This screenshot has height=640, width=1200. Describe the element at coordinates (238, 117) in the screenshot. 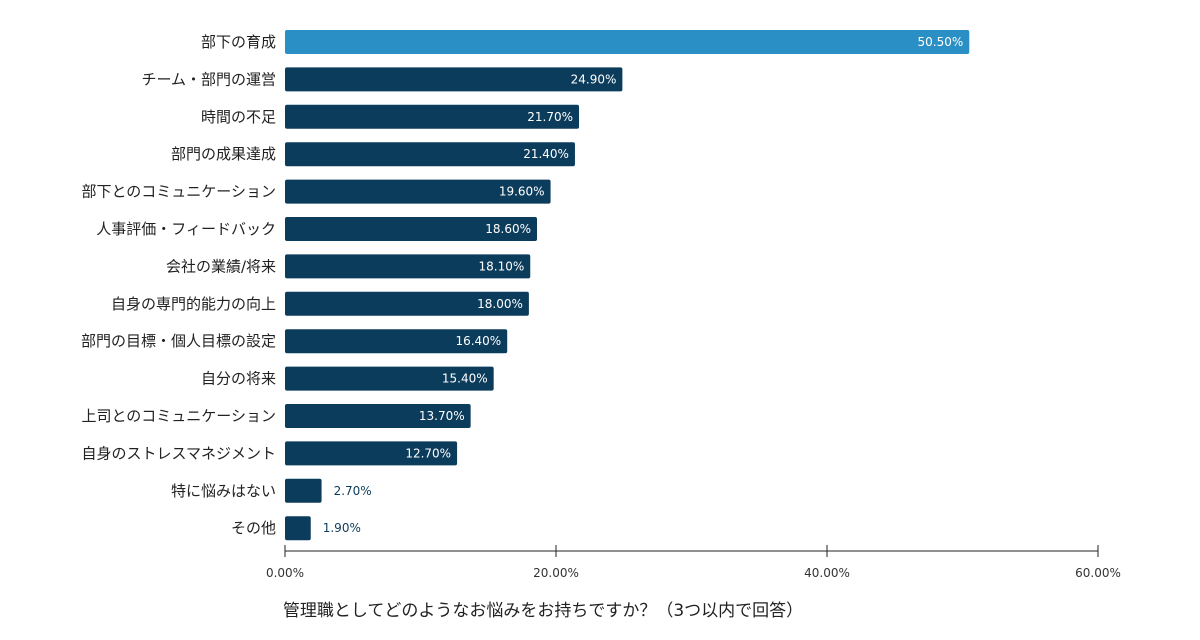

I see `category-label: 時間の不足` at that location.